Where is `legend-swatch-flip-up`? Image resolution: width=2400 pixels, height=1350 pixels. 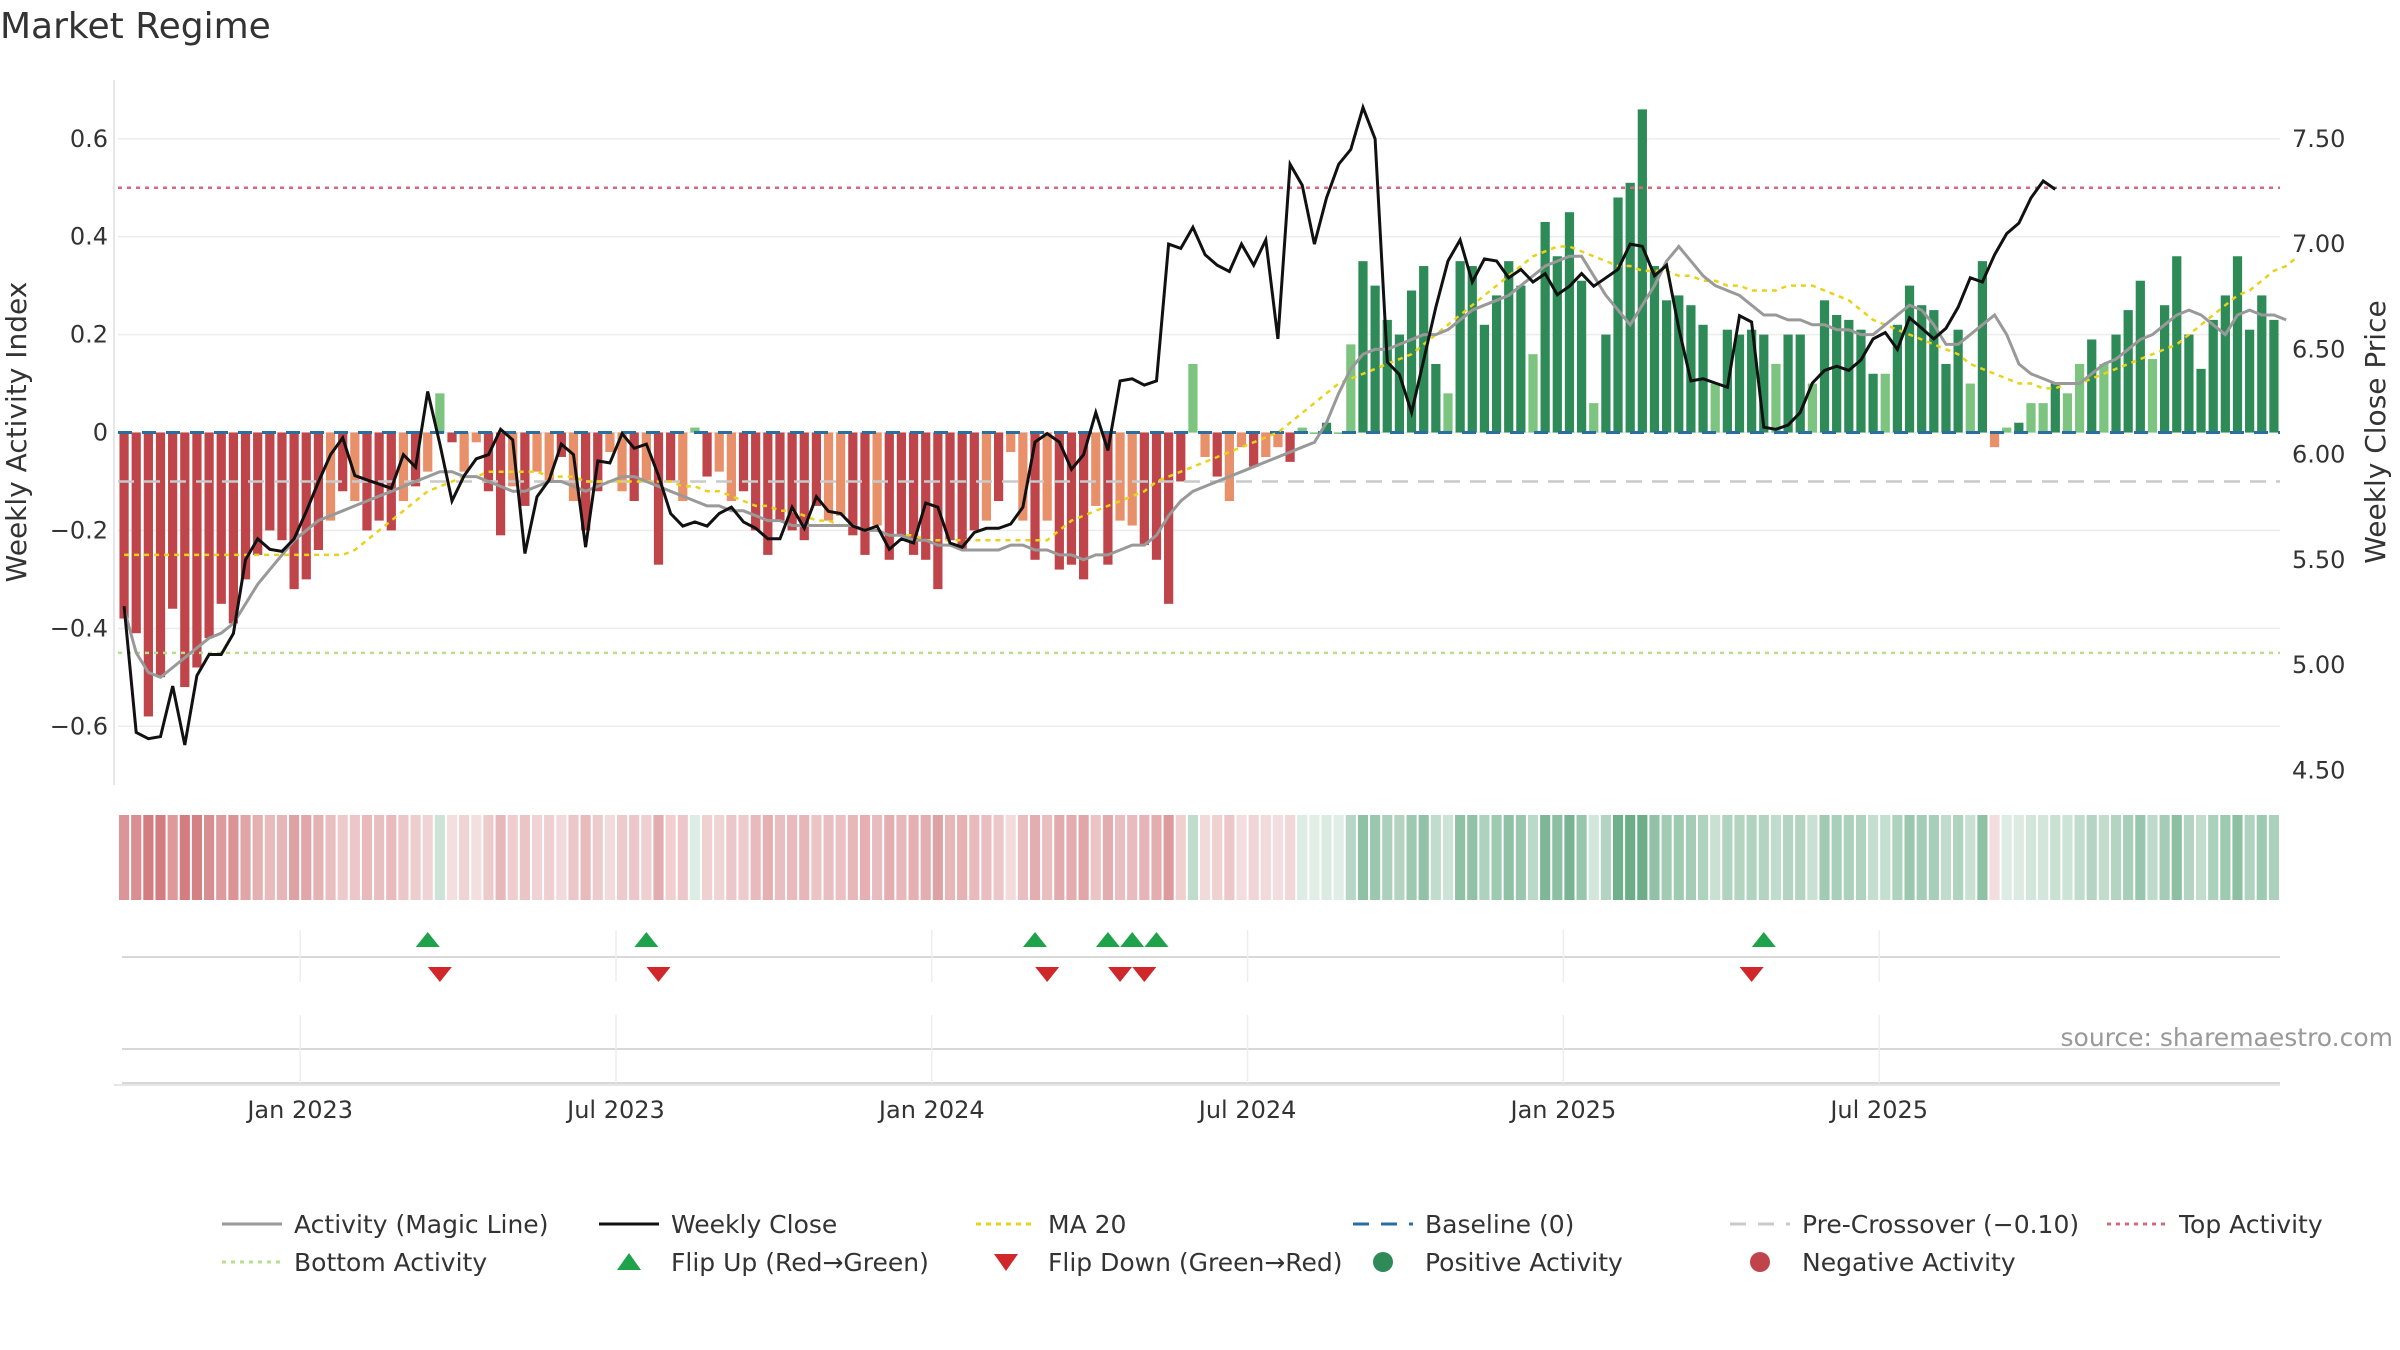
legend-swatch-flip-up is located at coordinates (629, 1261).